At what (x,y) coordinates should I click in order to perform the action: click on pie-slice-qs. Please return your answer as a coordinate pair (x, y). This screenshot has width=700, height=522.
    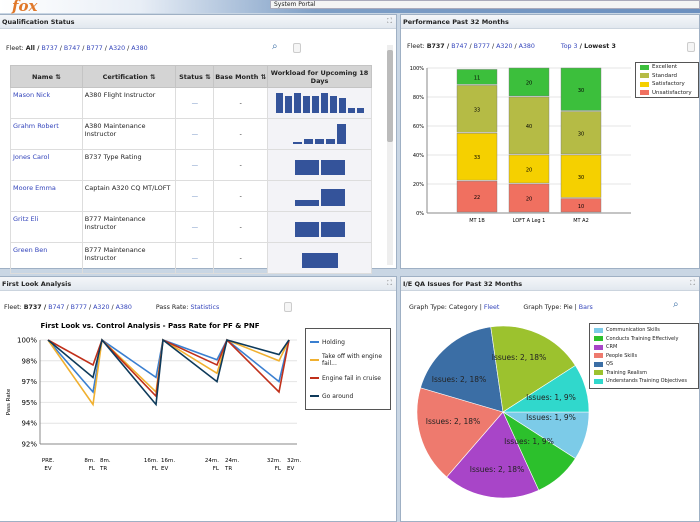
    Looking at the image, I should click on (462, 369).